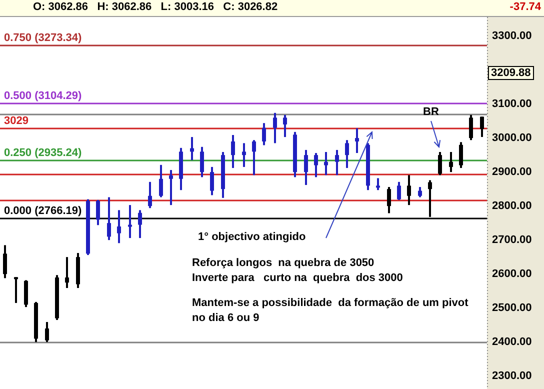  What do you see at coordinates (512, 376) in the screenshot?
I see `y-tick-label: 2300.00` at bounding box center [512, 376].